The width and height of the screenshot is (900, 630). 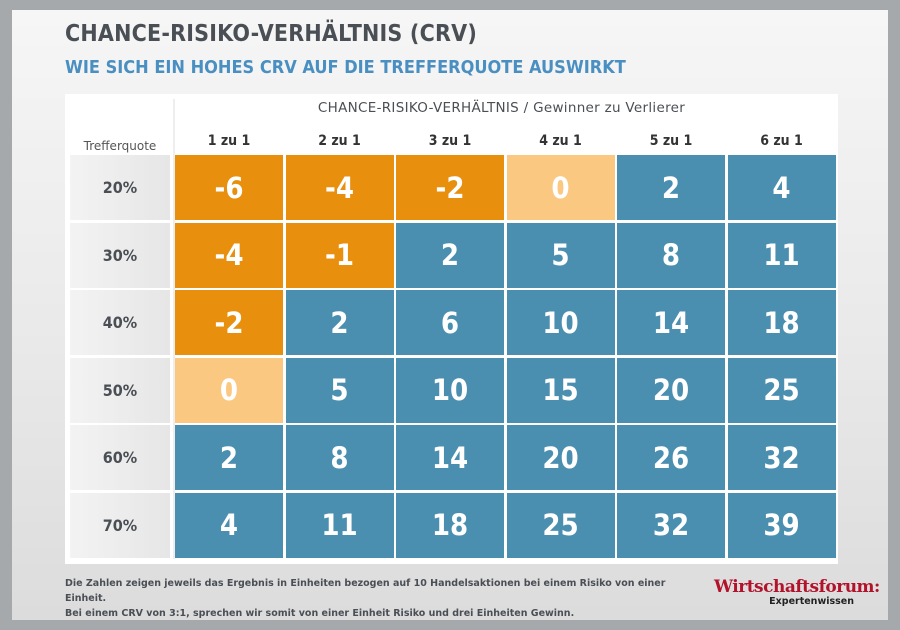 What do you see at coordinates (120, 322) in the screenshot?
I see `row-label: 40%` at bounding box center [120, 322].